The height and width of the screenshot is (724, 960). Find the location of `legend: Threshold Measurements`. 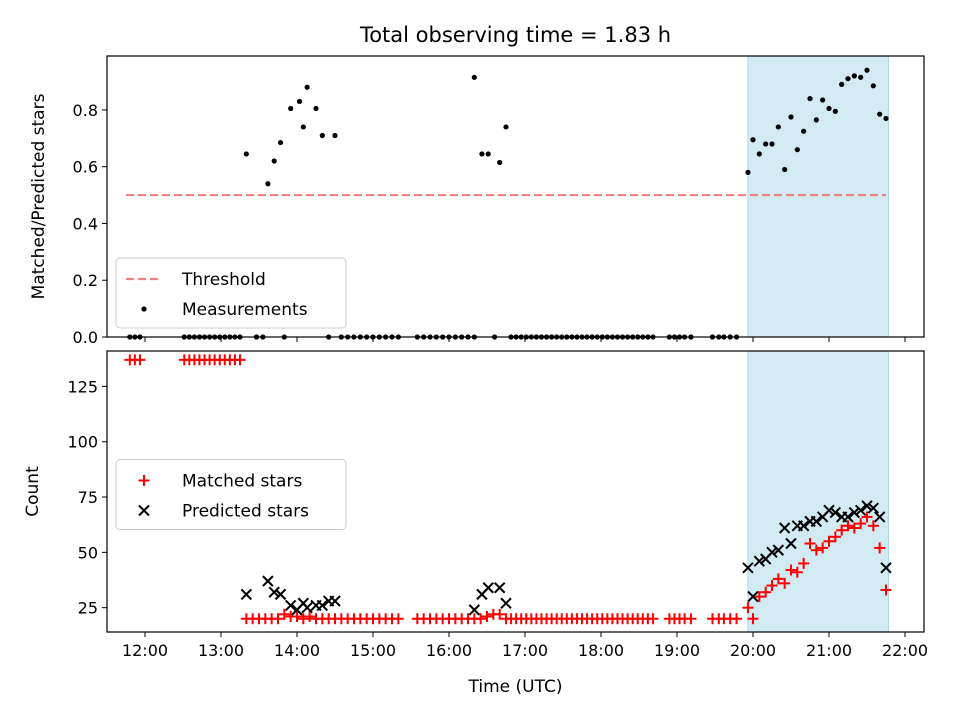

legend: Threshold Measurements is located at coordinates (231, 293).